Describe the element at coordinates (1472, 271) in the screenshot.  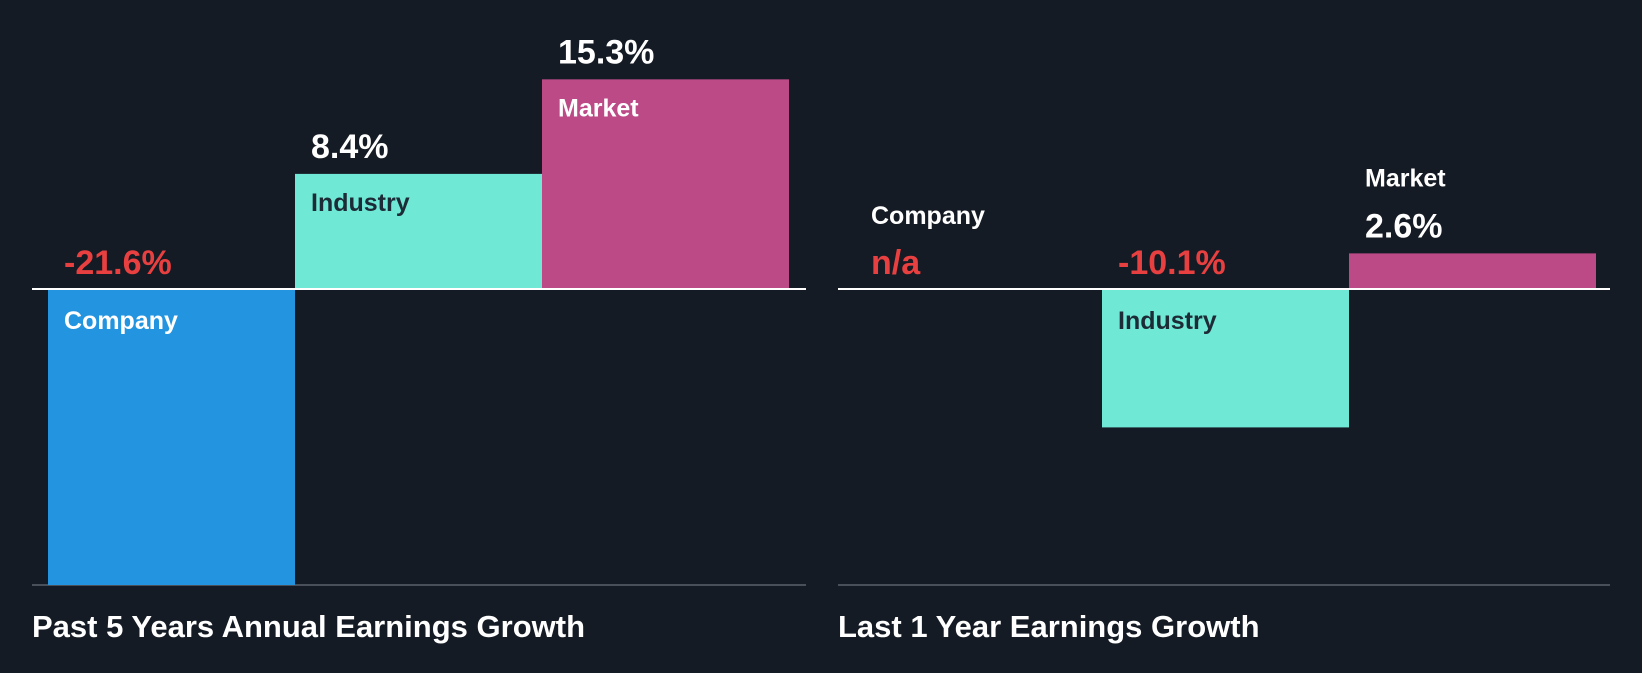
I see `panel-2-market-bar` at that location.